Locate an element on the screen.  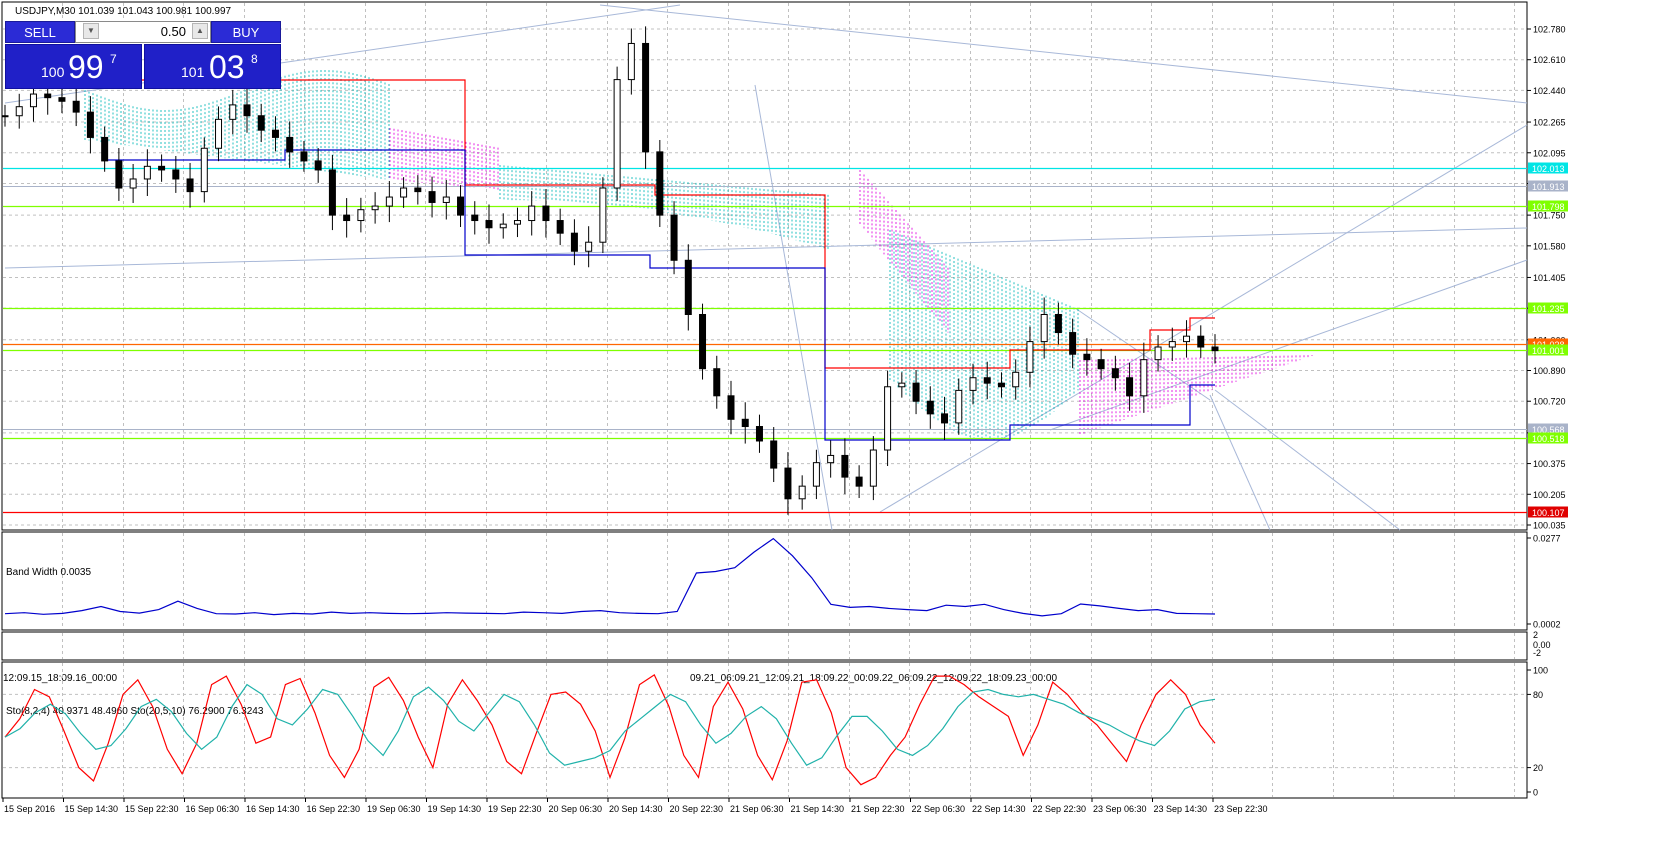
sell-button: SELL is located at coordinates (40, 32).